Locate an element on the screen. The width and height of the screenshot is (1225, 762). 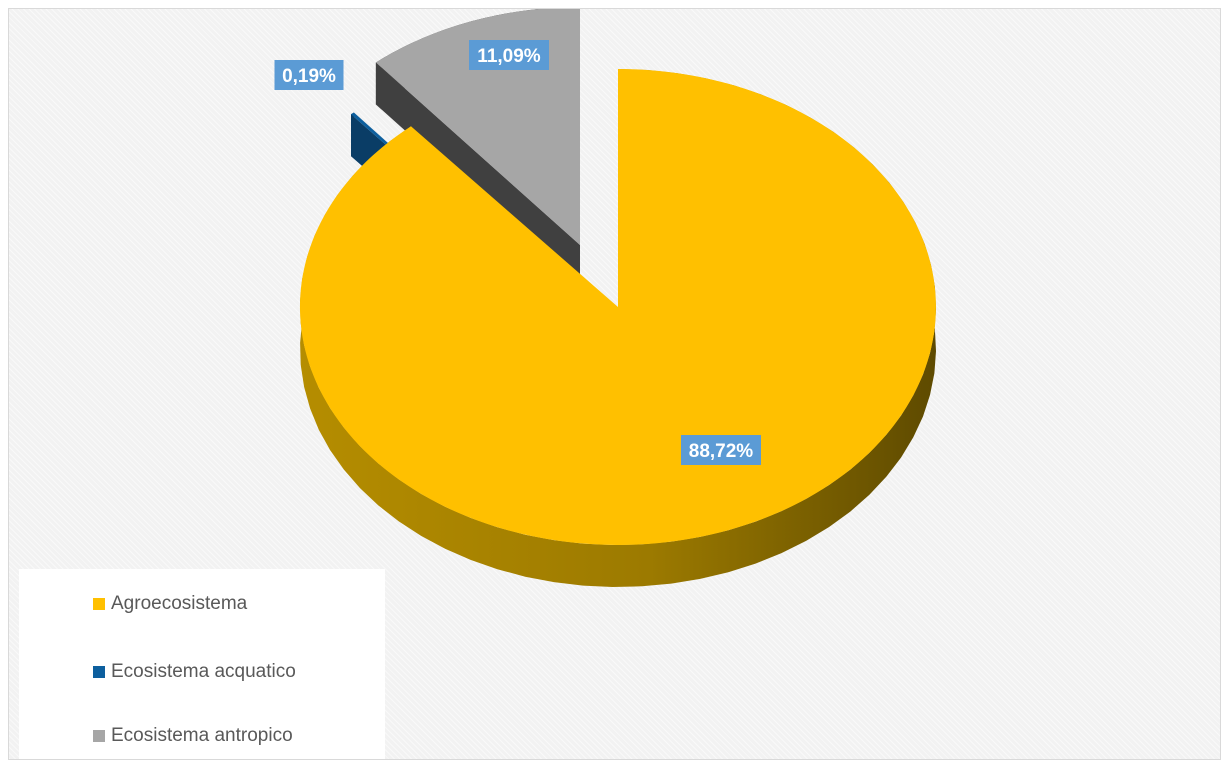
data-label-ecosistema-acquatico: 0,19% is located at coordinates (309, 75).